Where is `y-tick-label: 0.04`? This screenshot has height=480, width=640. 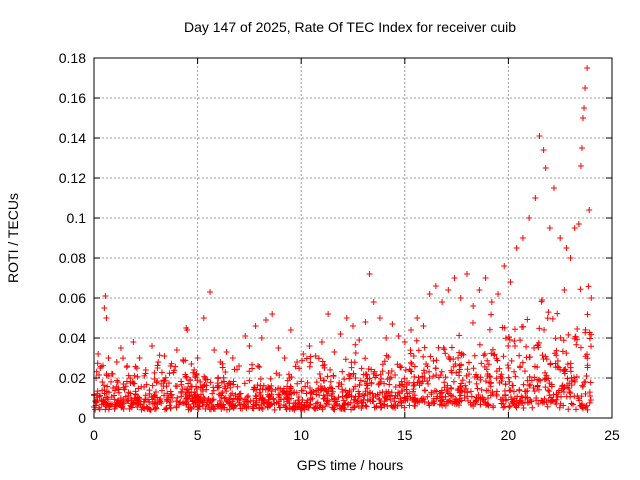 y-tick-label: 0.04 is located at coordinates (72, 338).